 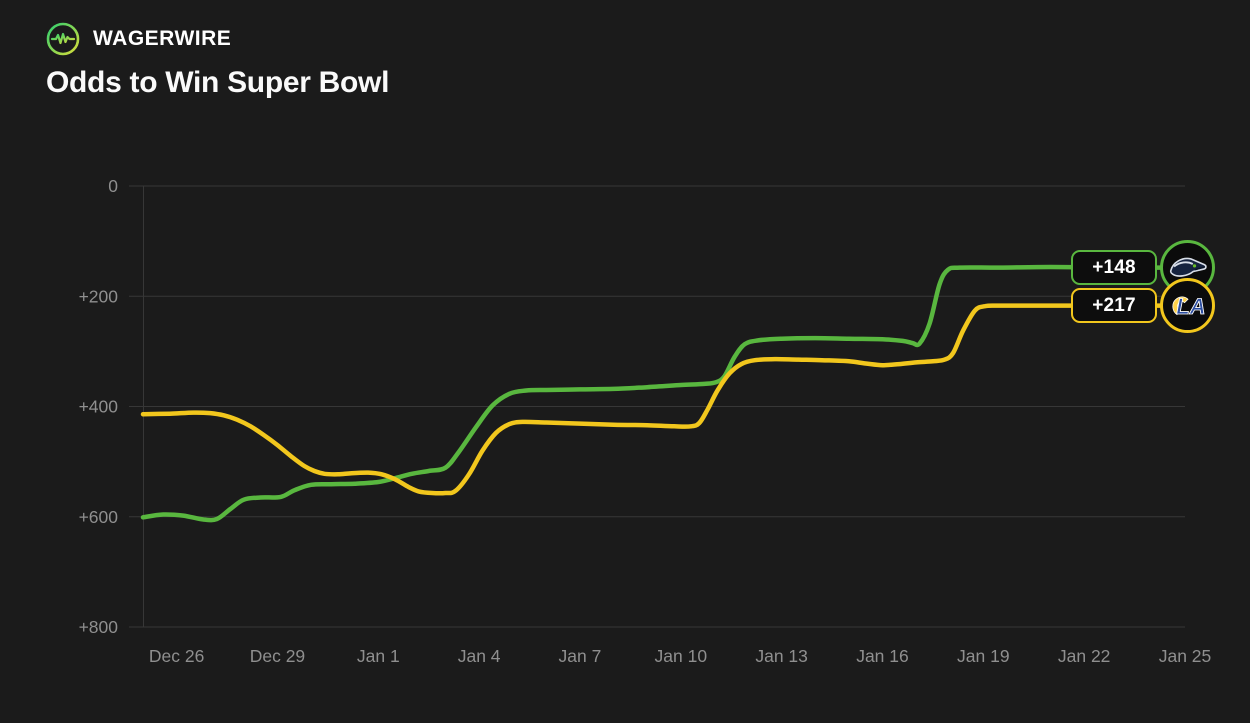 I want to click on x-tick-label: Jan 16, so click(x=882, y=656).